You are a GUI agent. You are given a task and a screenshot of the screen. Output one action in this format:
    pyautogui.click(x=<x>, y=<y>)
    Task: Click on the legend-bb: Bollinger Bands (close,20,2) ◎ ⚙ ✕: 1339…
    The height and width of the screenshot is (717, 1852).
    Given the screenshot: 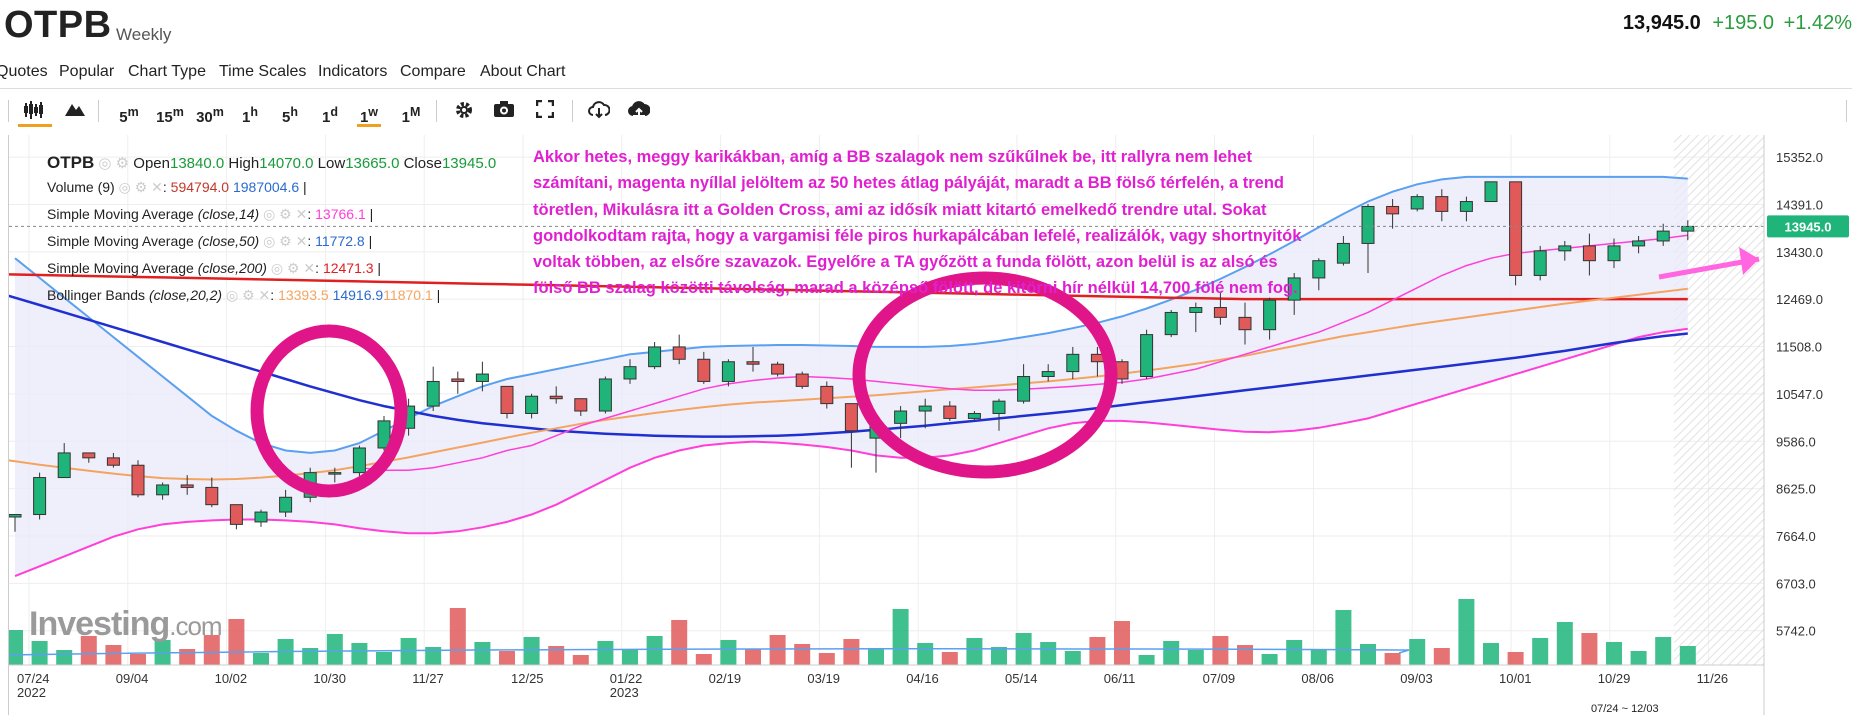 What is the action you would take?
    pyautogui.click(x=244, y=295)
    